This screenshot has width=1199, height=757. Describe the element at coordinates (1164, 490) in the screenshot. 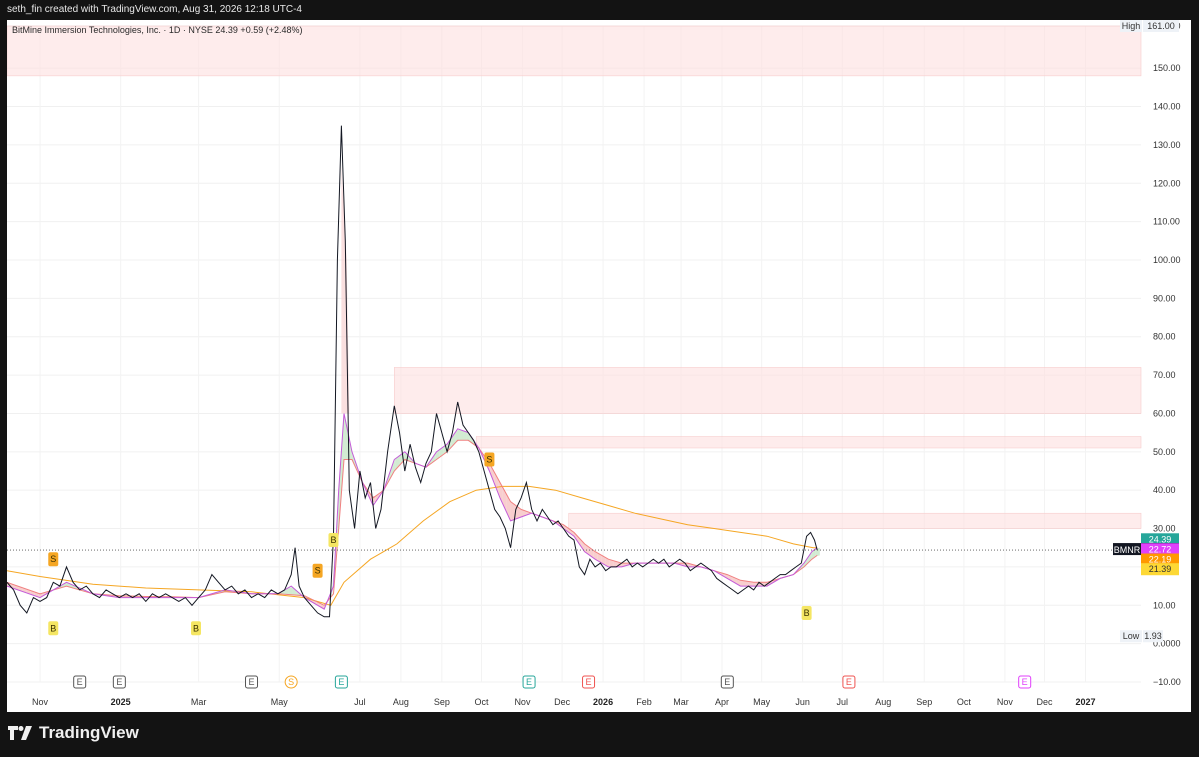

I see `y-tick-label: 40.00` at that location.